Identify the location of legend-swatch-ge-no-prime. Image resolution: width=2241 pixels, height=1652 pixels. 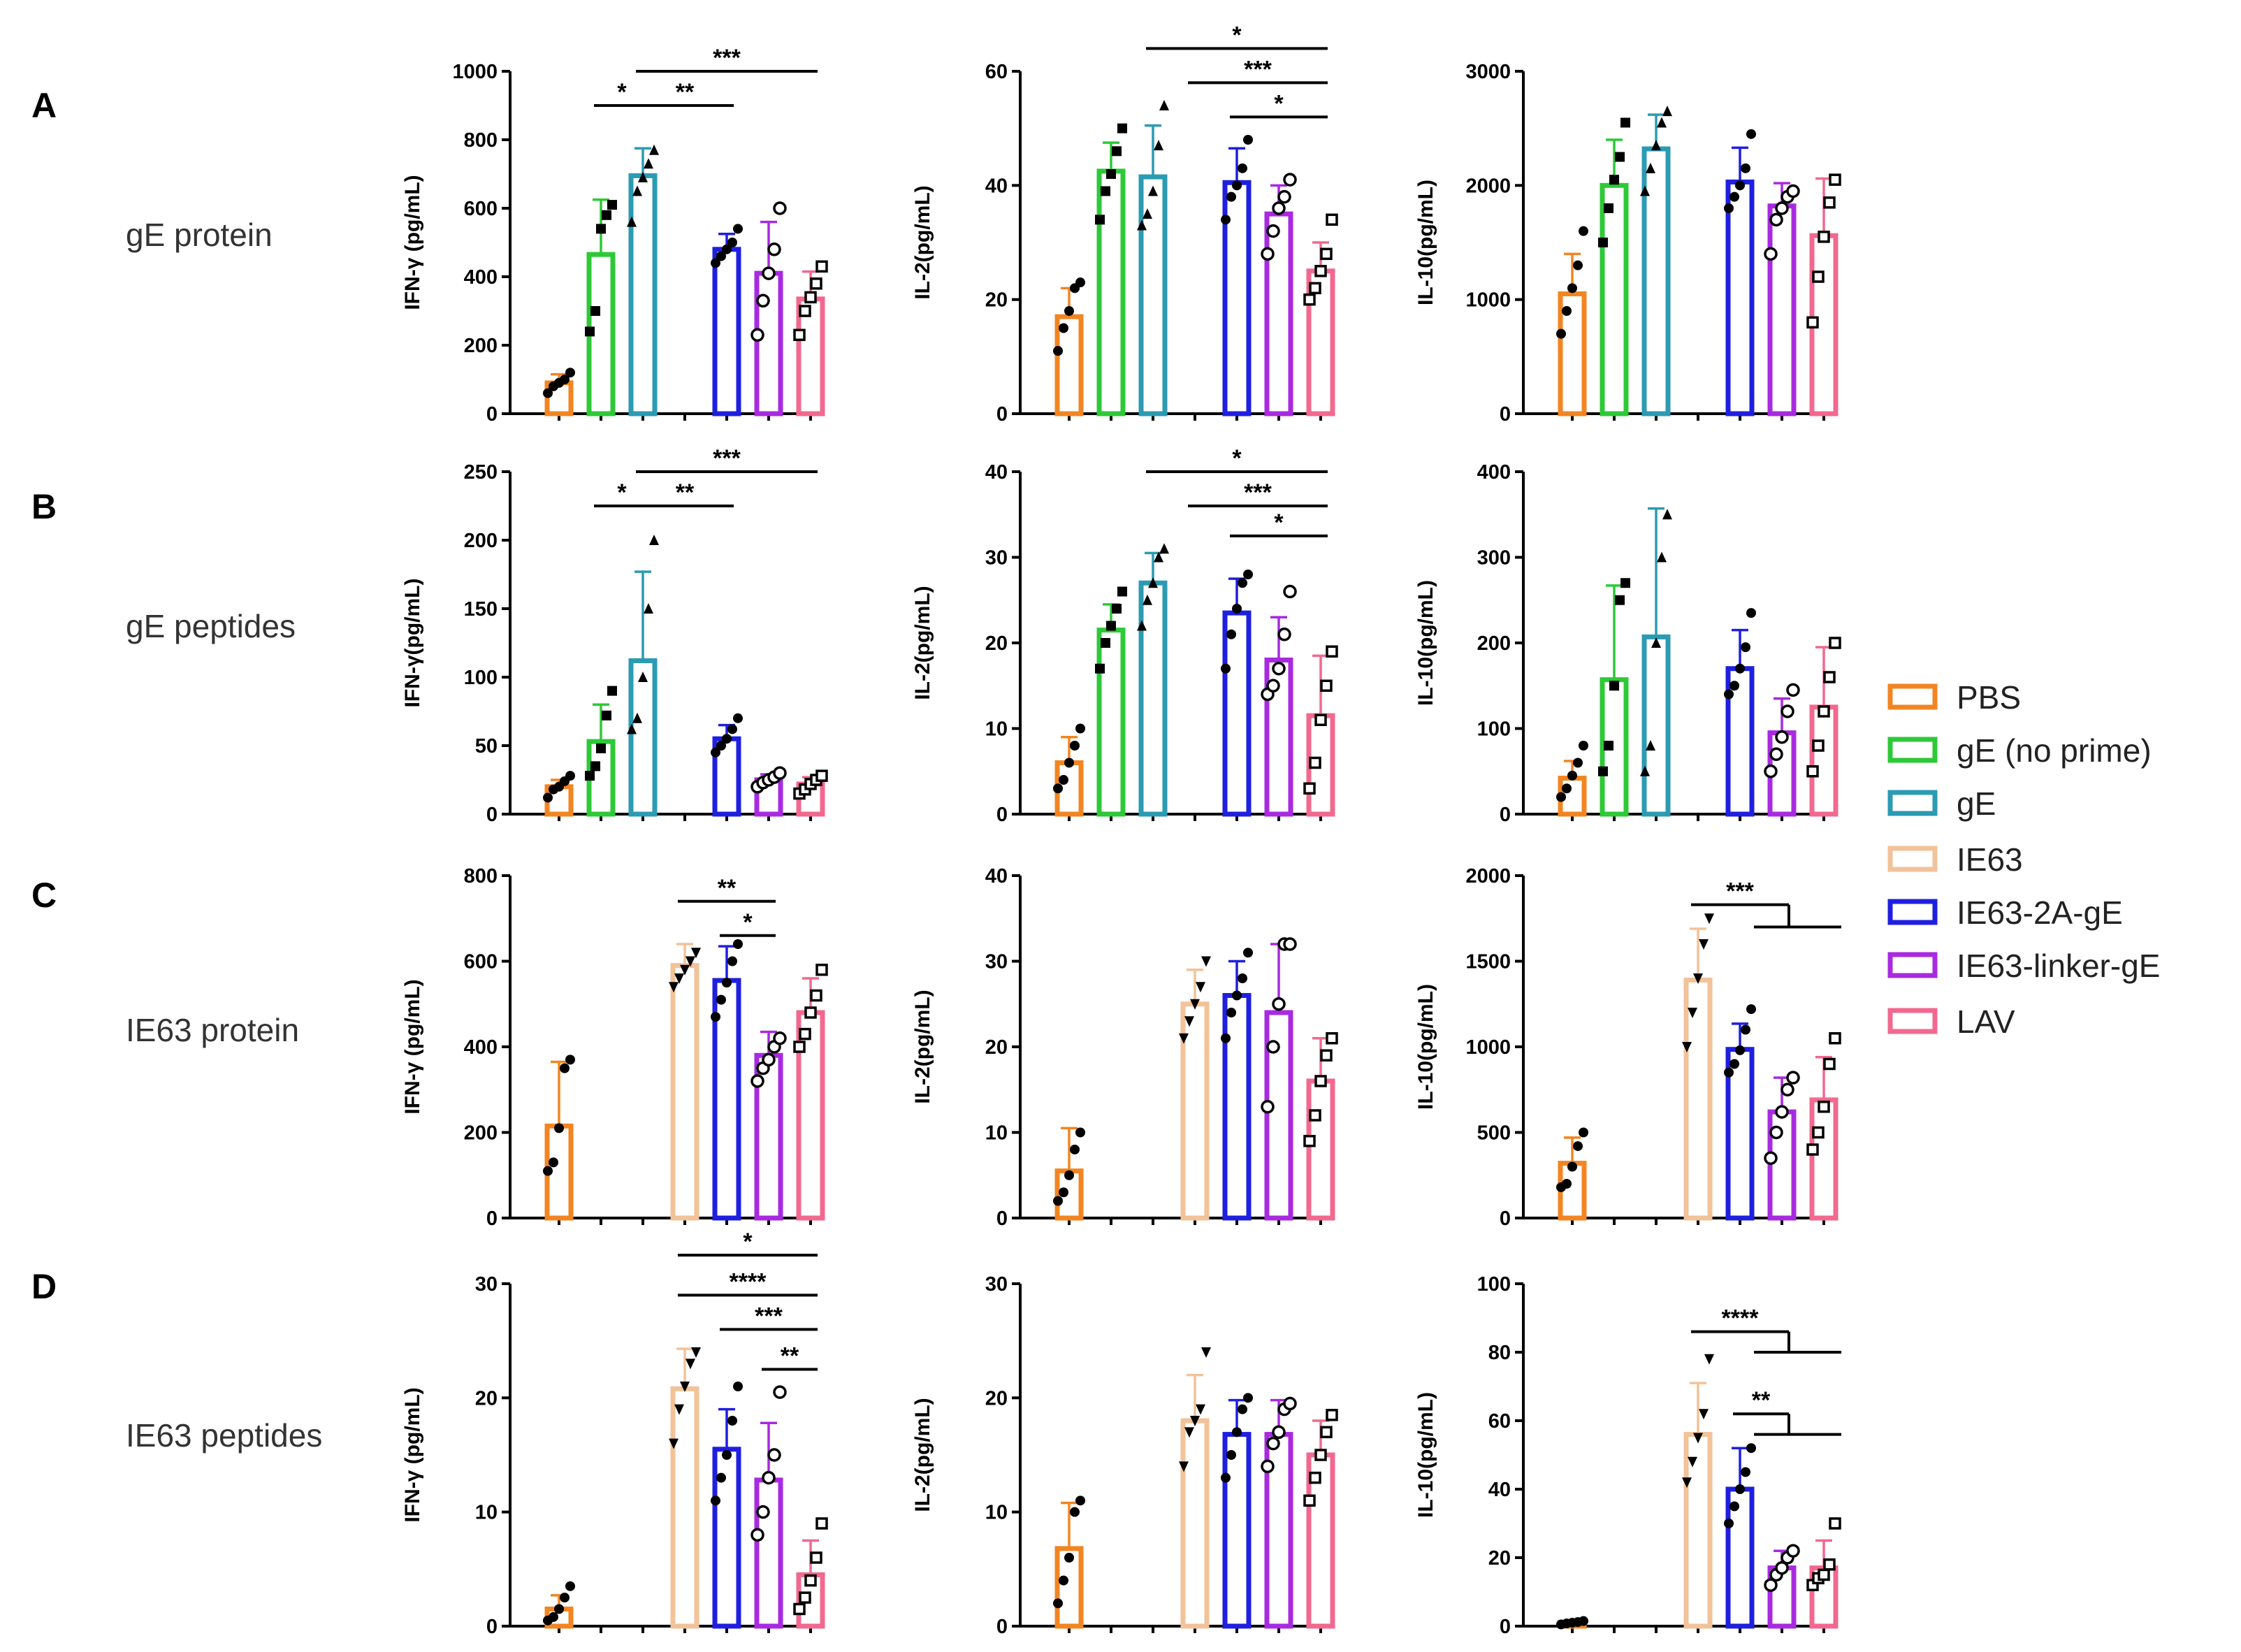
(1912, 750).